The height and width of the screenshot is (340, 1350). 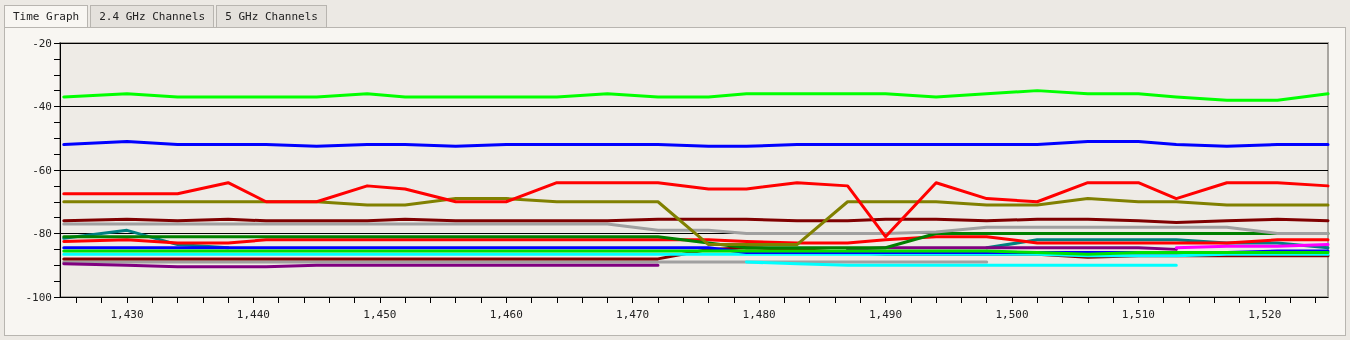 I want to click on x-tick-label: 1,450, so click(x=380, y=314).